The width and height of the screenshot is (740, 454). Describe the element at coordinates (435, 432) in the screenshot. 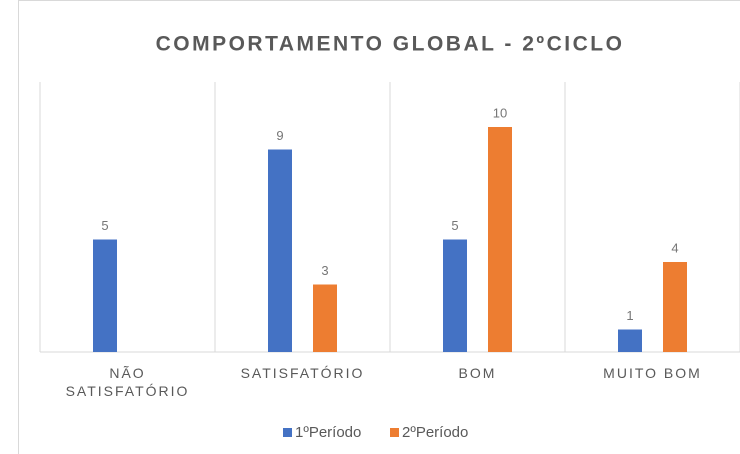

I see `legend-label: 2ºPeríodo` at that location.